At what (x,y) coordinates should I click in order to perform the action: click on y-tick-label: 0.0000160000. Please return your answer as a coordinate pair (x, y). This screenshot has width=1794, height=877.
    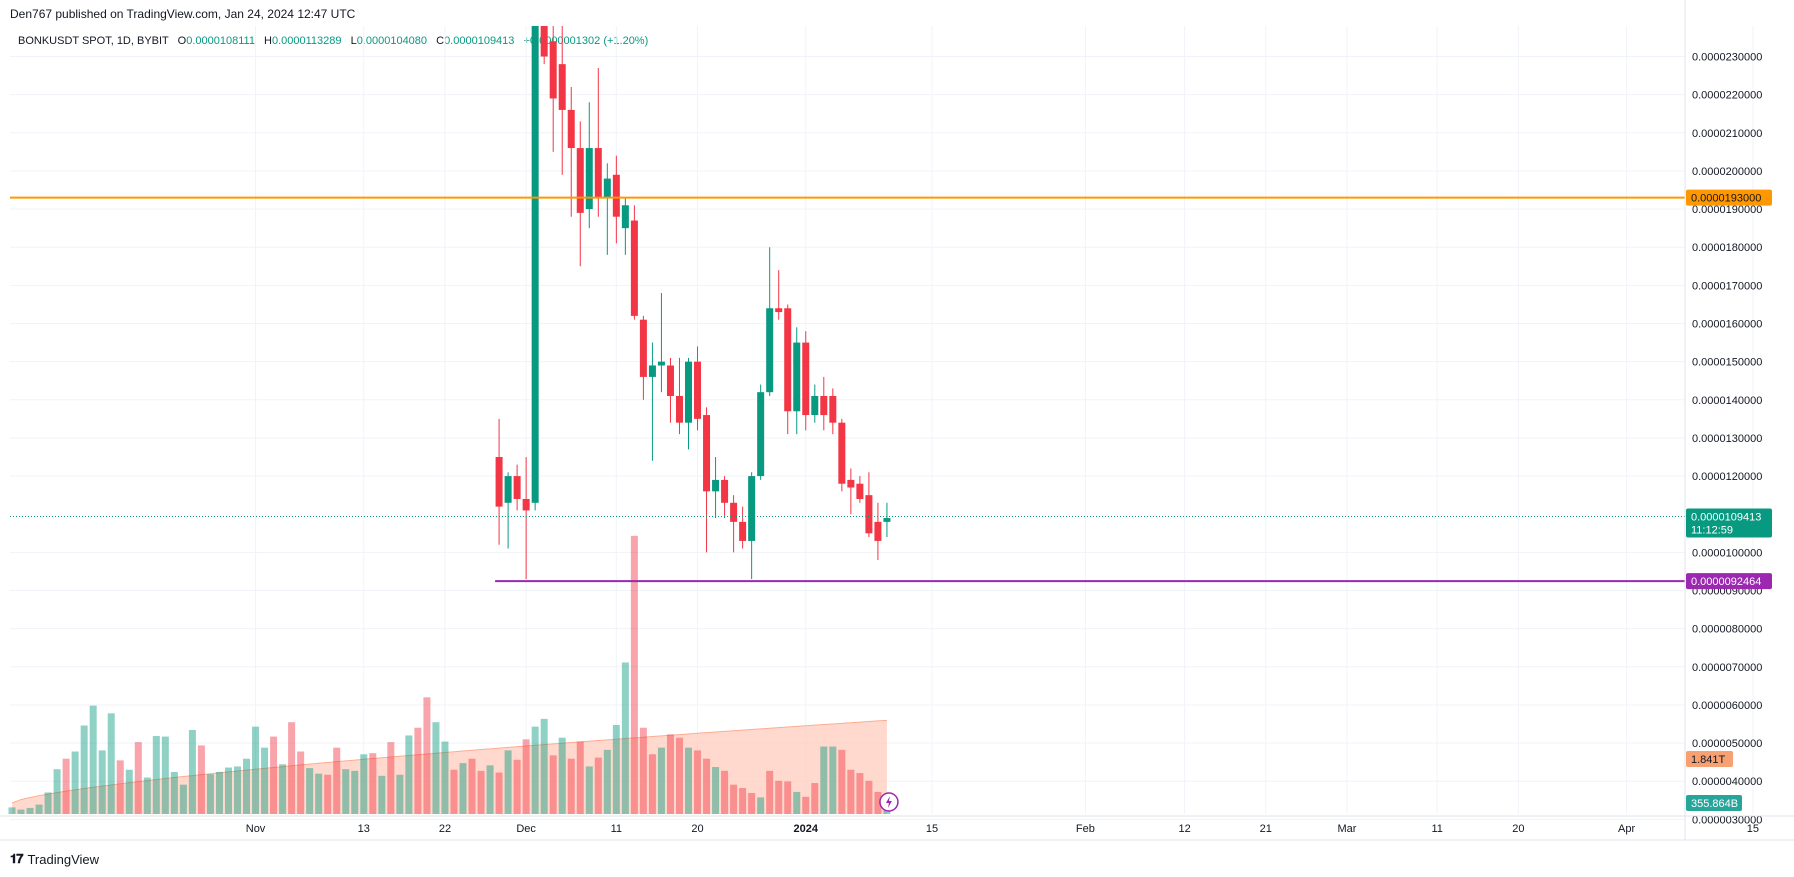
    Looking at the image, I should click on (1727, 325).